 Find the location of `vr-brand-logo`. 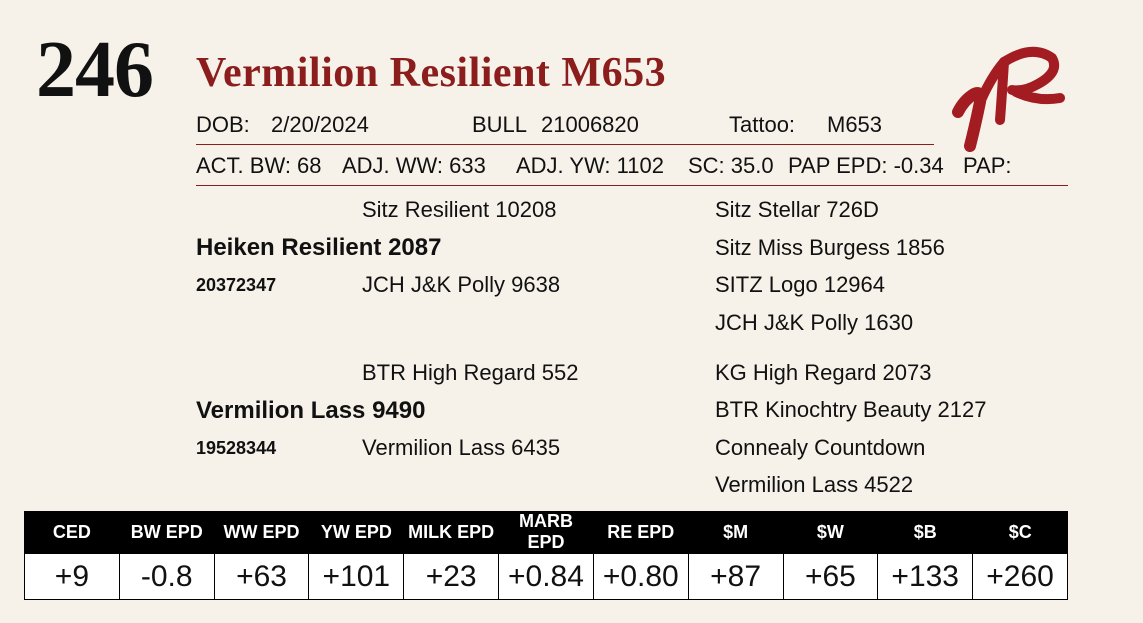

vr-brand-logo is located at coordinates (1008, 99).